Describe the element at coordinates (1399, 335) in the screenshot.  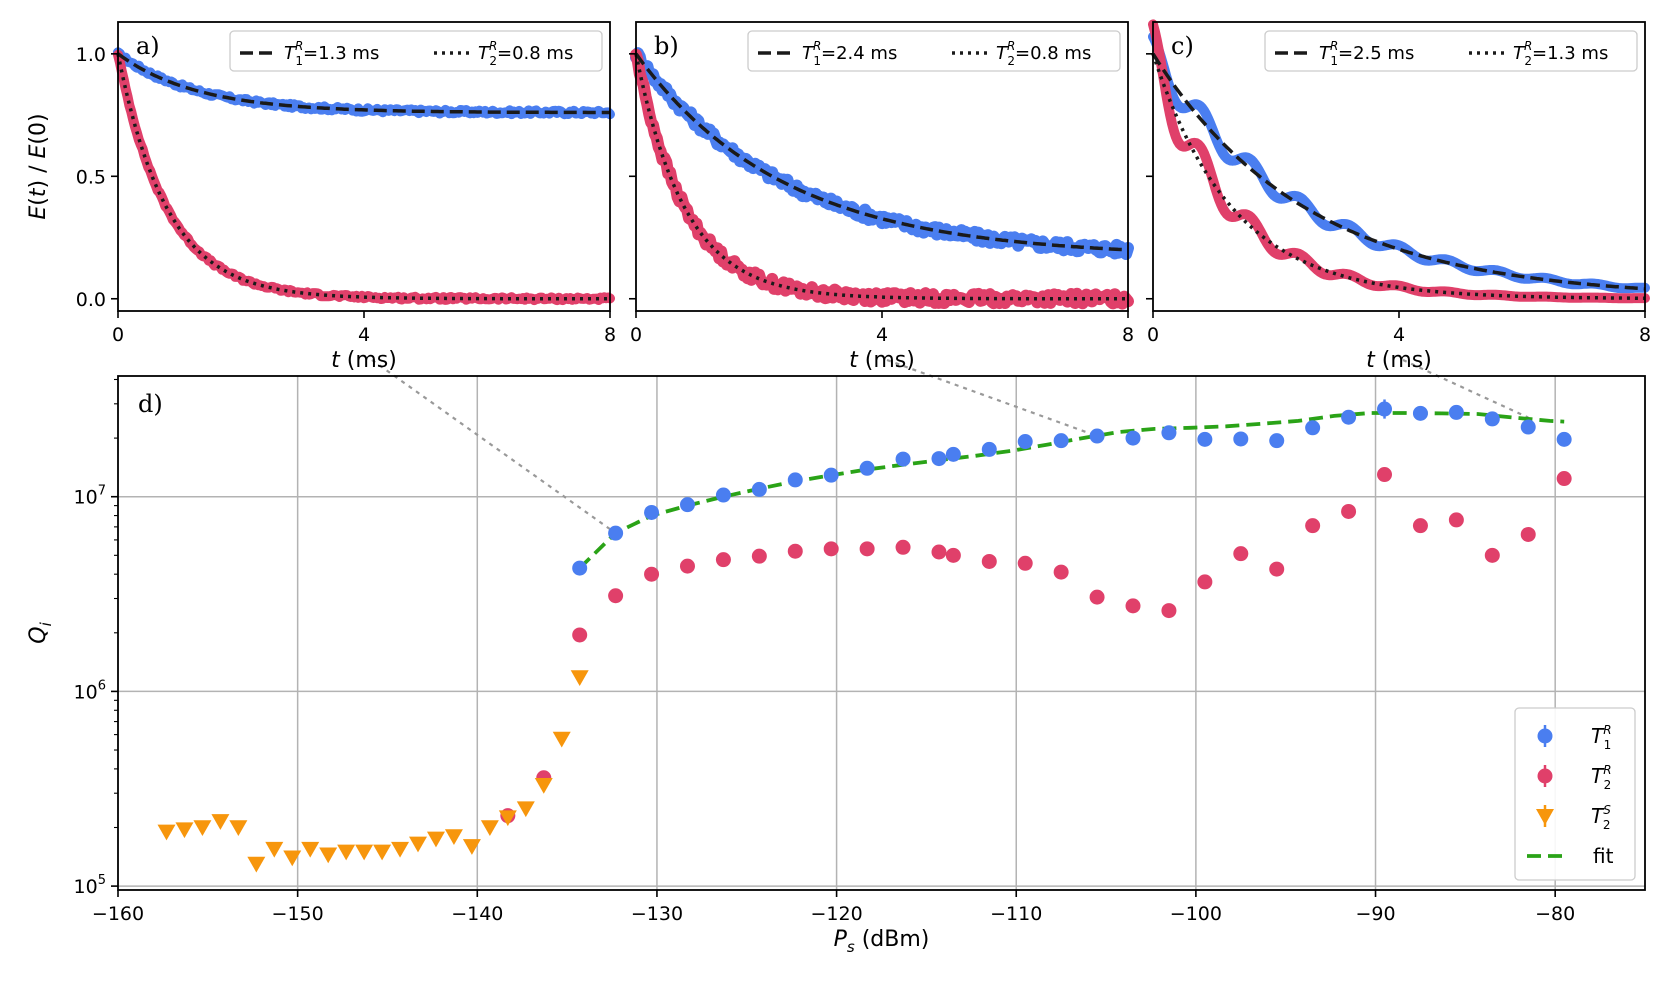
I see `panel-c-xtick-label: 4` at that location.